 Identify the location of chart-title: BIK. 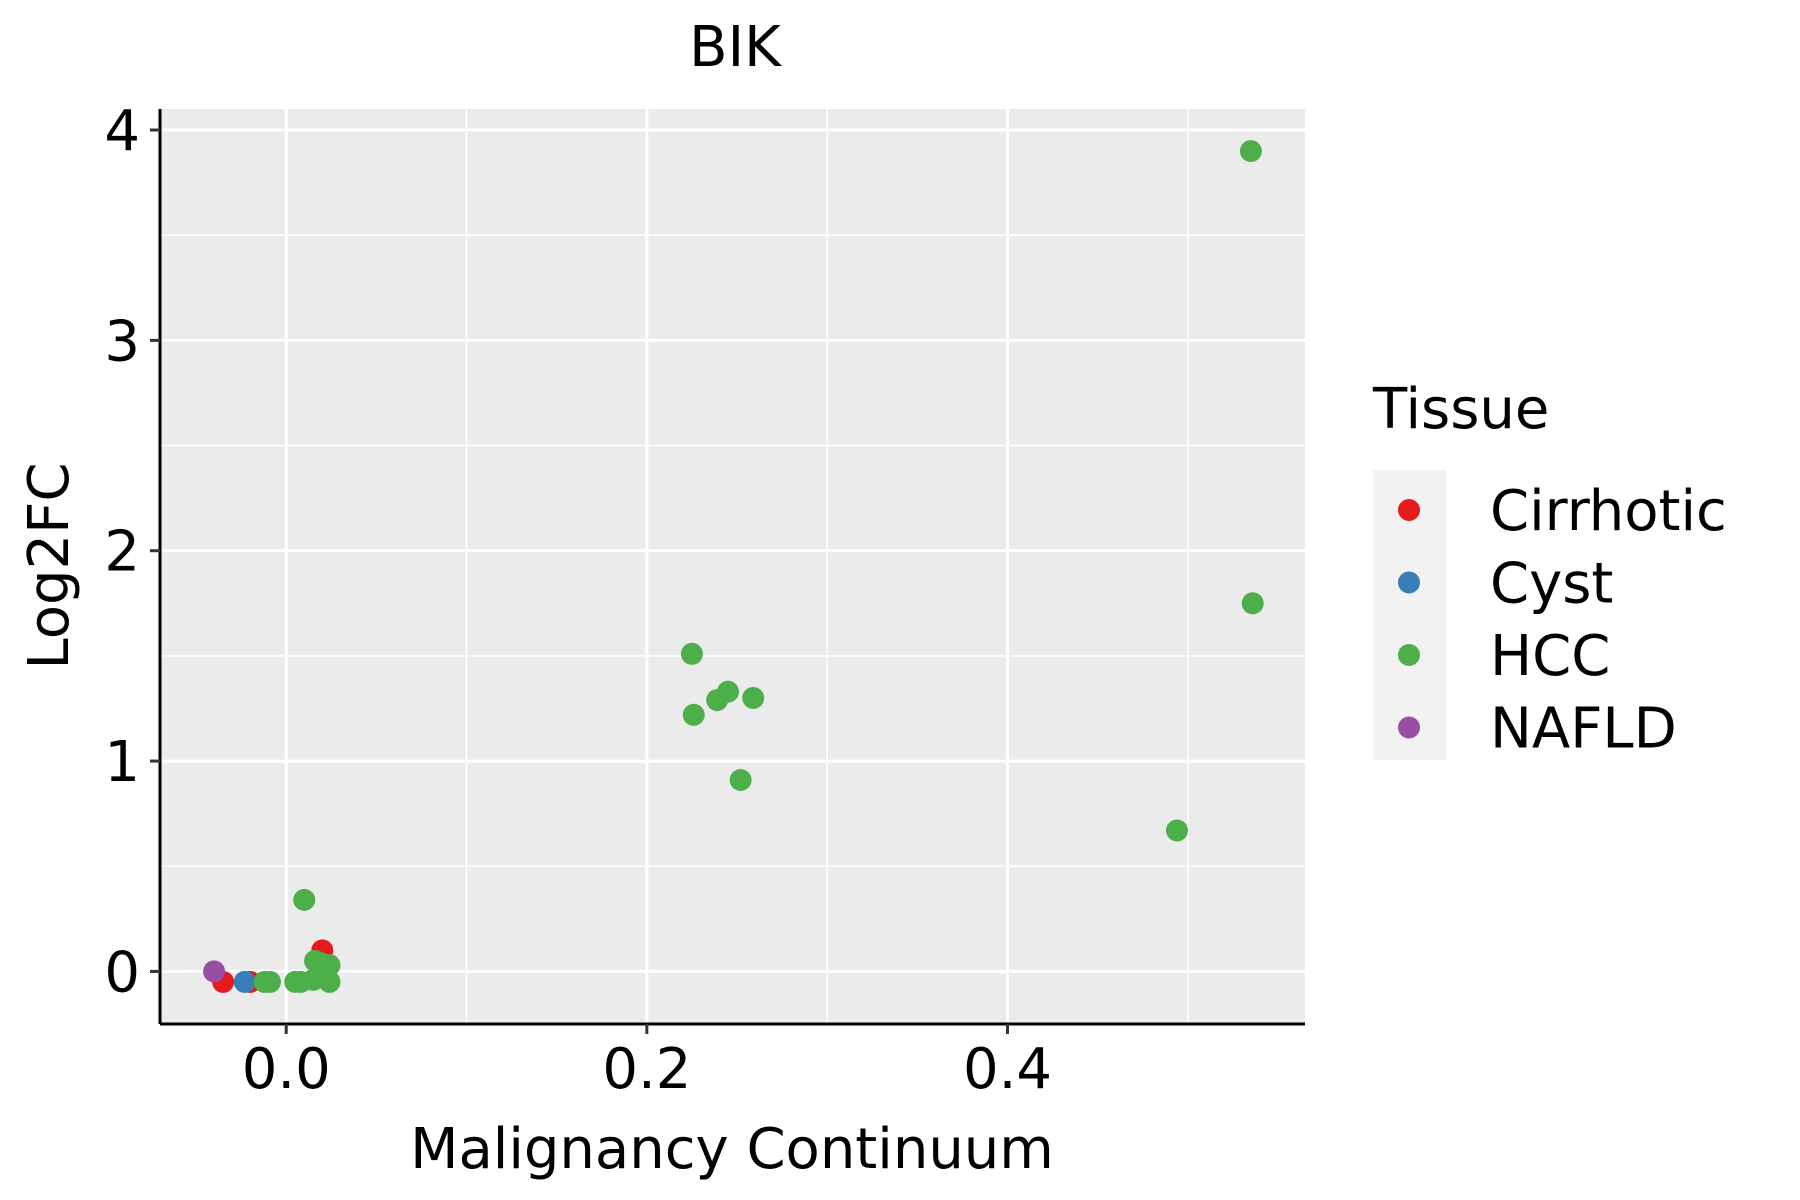
(735, 47).